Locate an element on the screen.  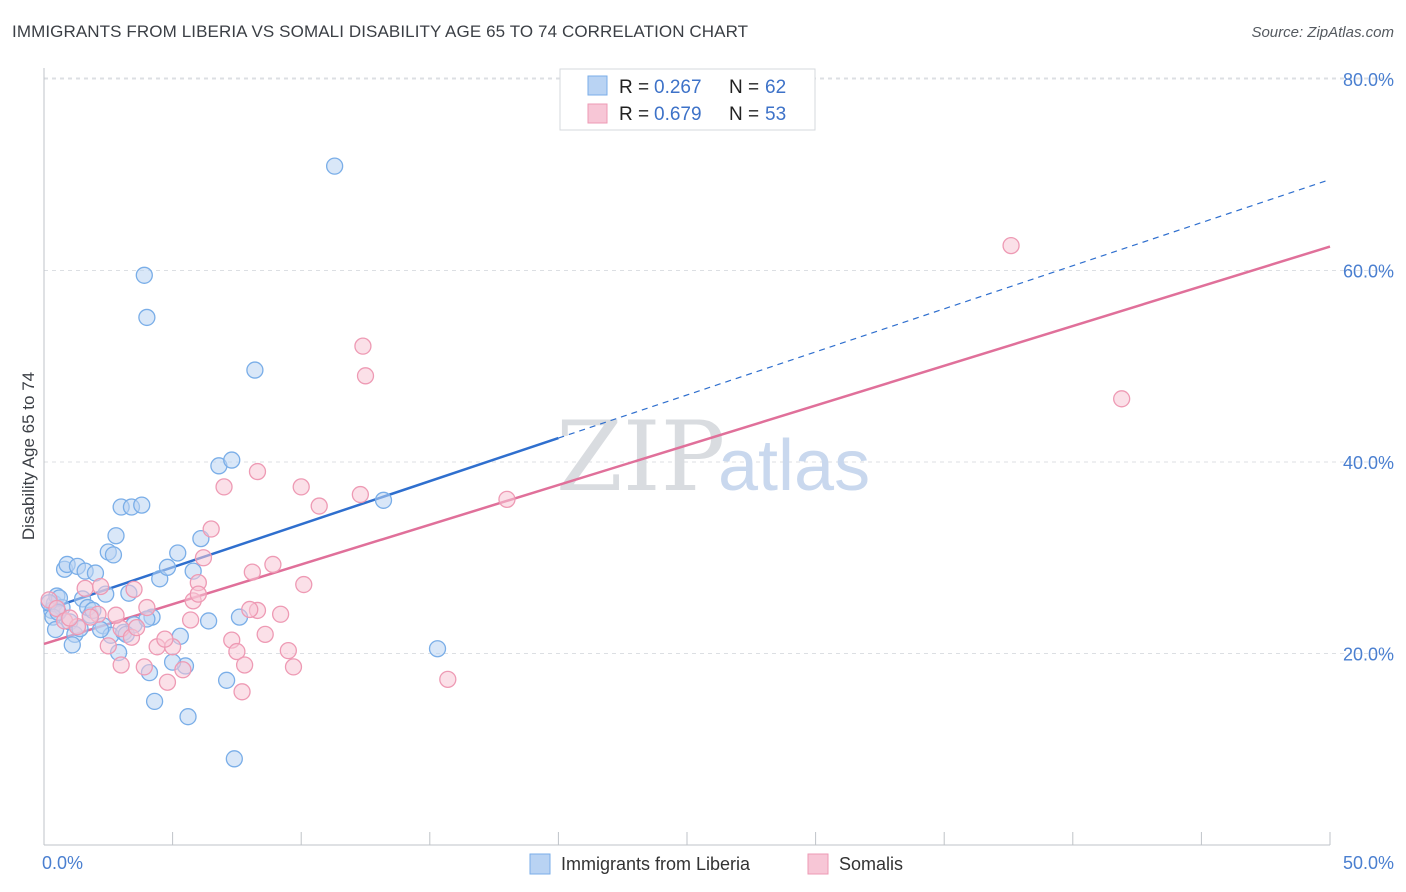
y-tick-labels: 20.0% 40.0% 60.0% 80.0% is located at coordinates (1368, 367).